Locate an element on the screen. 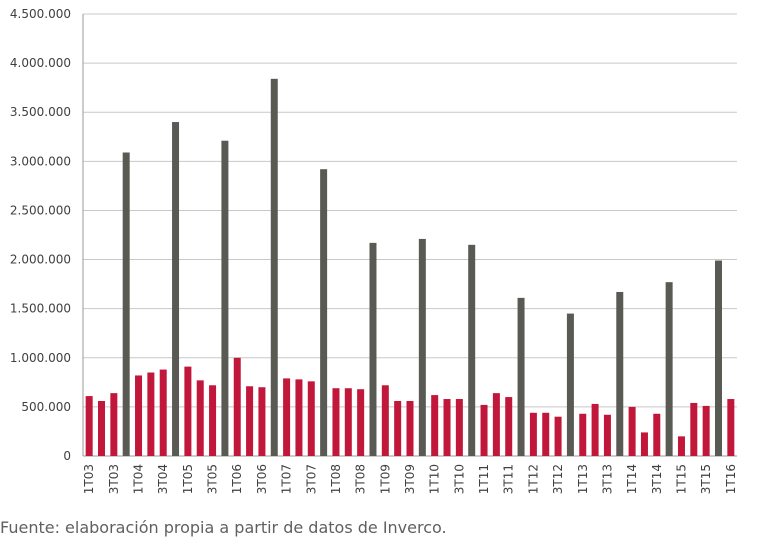 Image resolution: width=766 pixels, height=547 pixels. bar-2T09 is located at coordinates (398, 428).